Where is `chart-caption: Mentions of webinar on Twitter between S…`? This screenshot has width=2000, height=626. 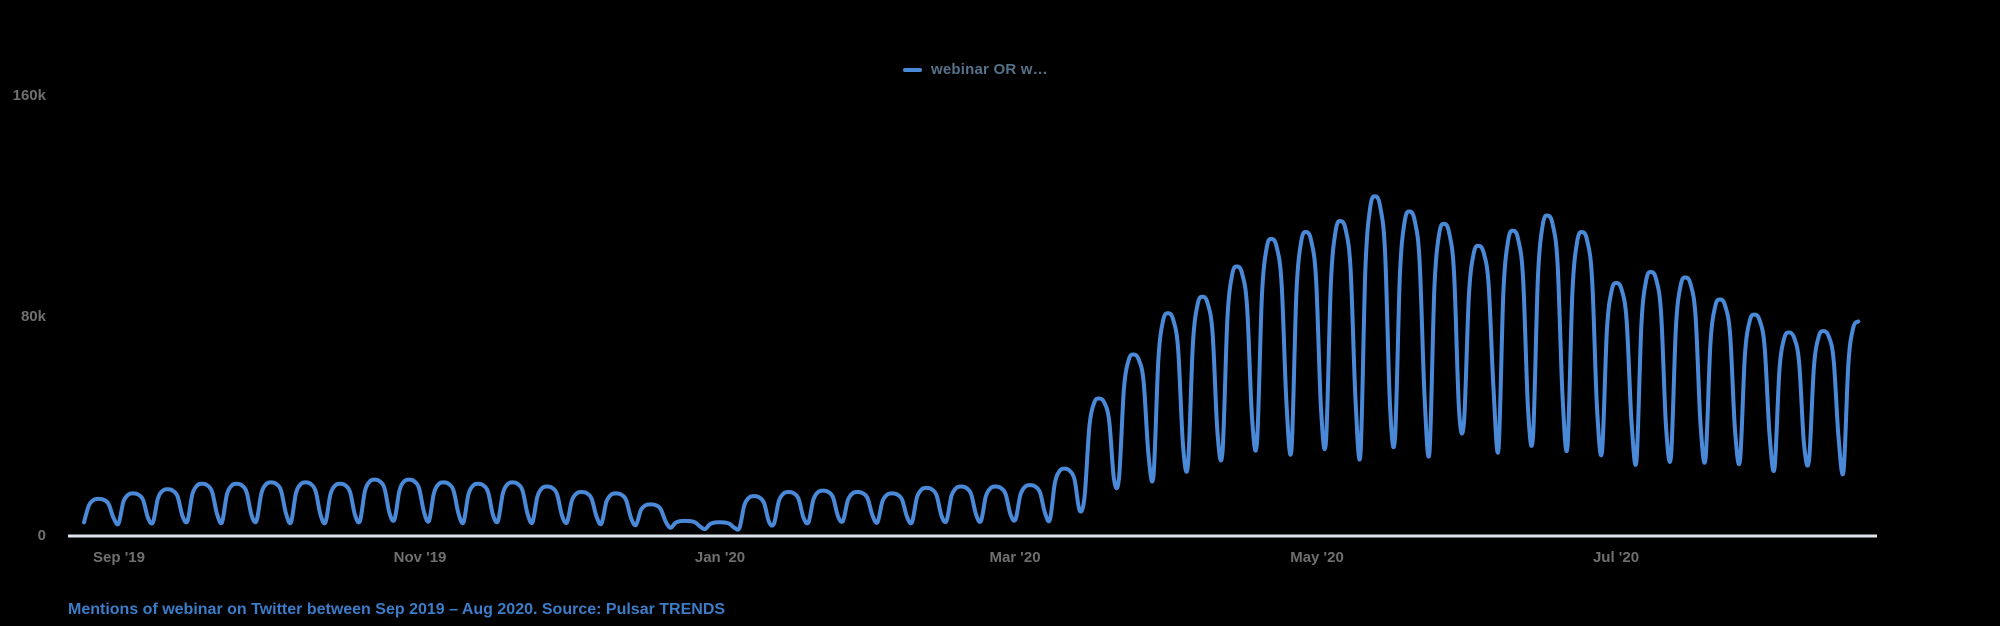
chart-caption: Mentions of webinar on Twitter between S… is located at coordinates (397, 609).